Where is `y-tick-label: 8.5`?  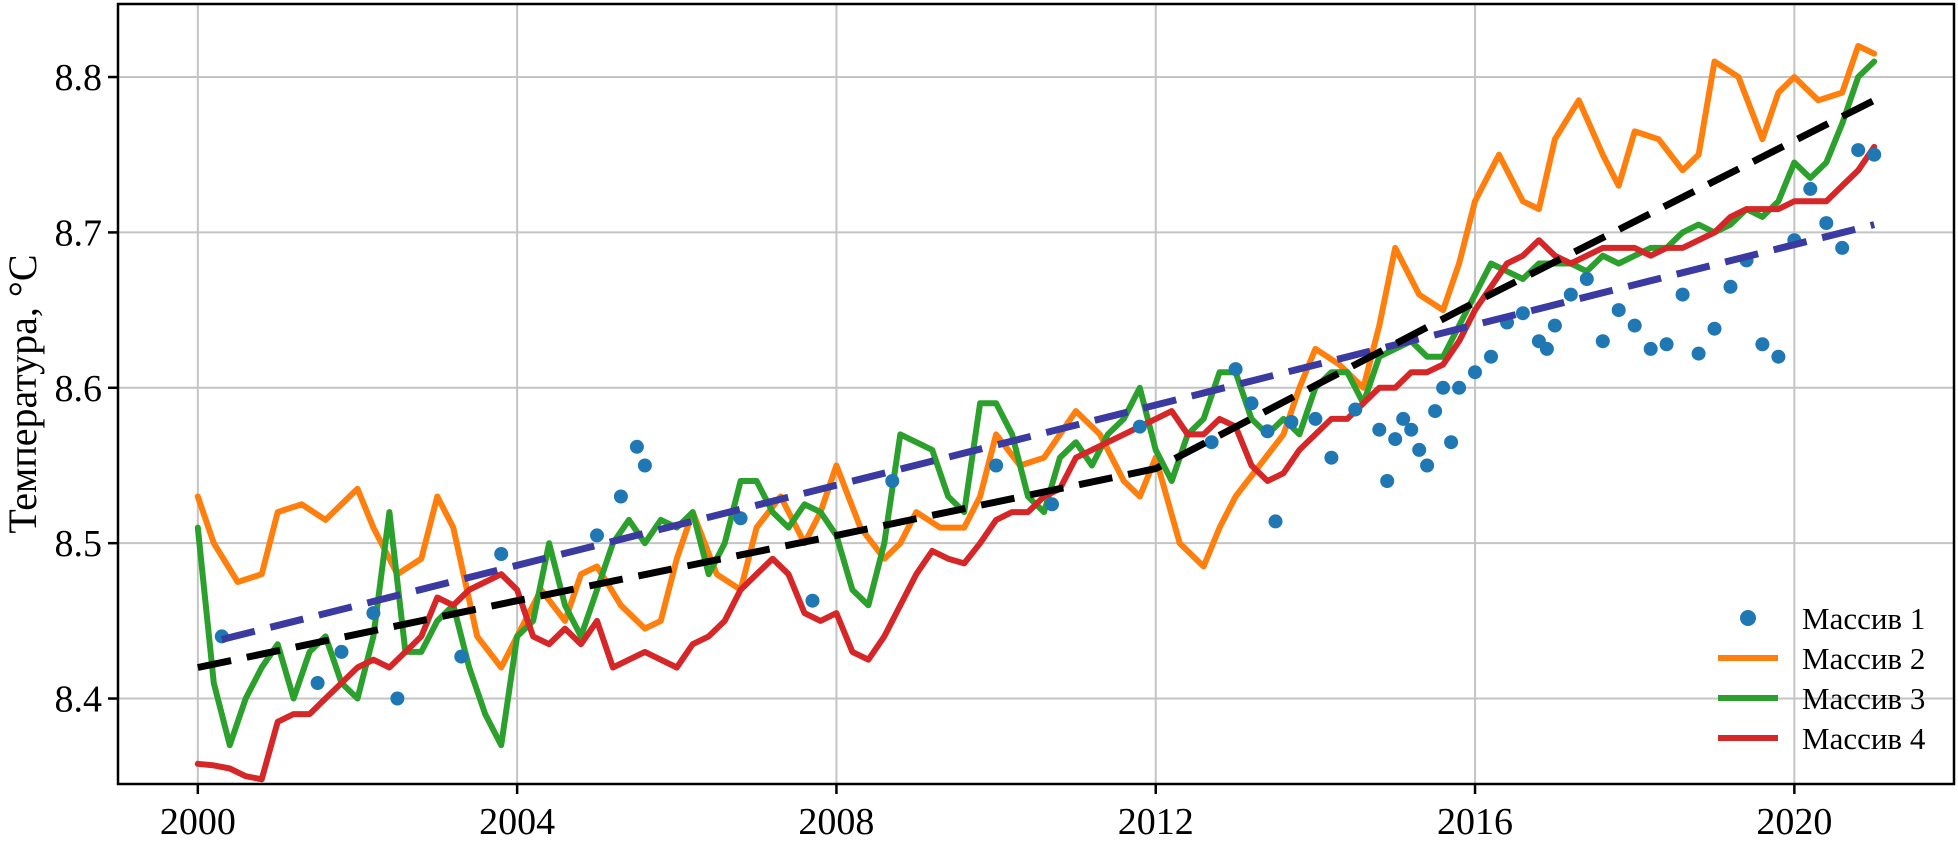 y-tick-label: 8.5 is located at coordinates (79, 544).